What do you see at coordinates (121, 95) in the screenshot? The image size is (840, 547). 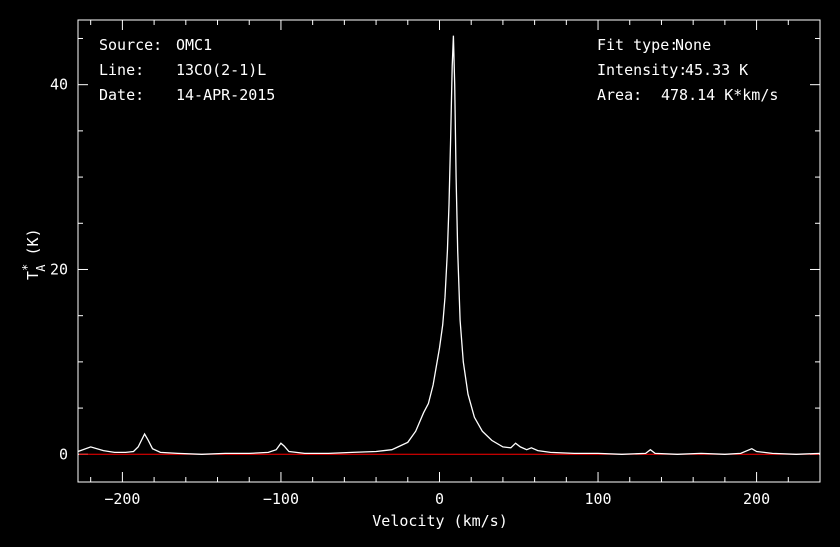 I see `date-label: Date:` at bounding box center [121, 95].